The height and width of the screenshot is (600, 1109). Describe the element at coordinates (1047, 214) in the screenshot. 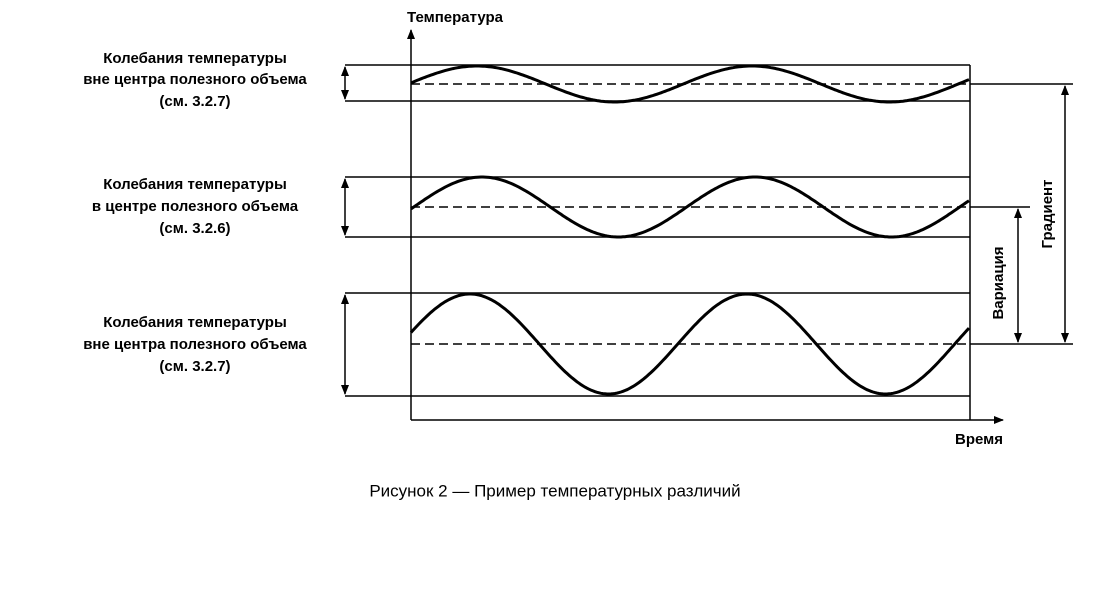

I see `gradient-label: Градиент` at that location.